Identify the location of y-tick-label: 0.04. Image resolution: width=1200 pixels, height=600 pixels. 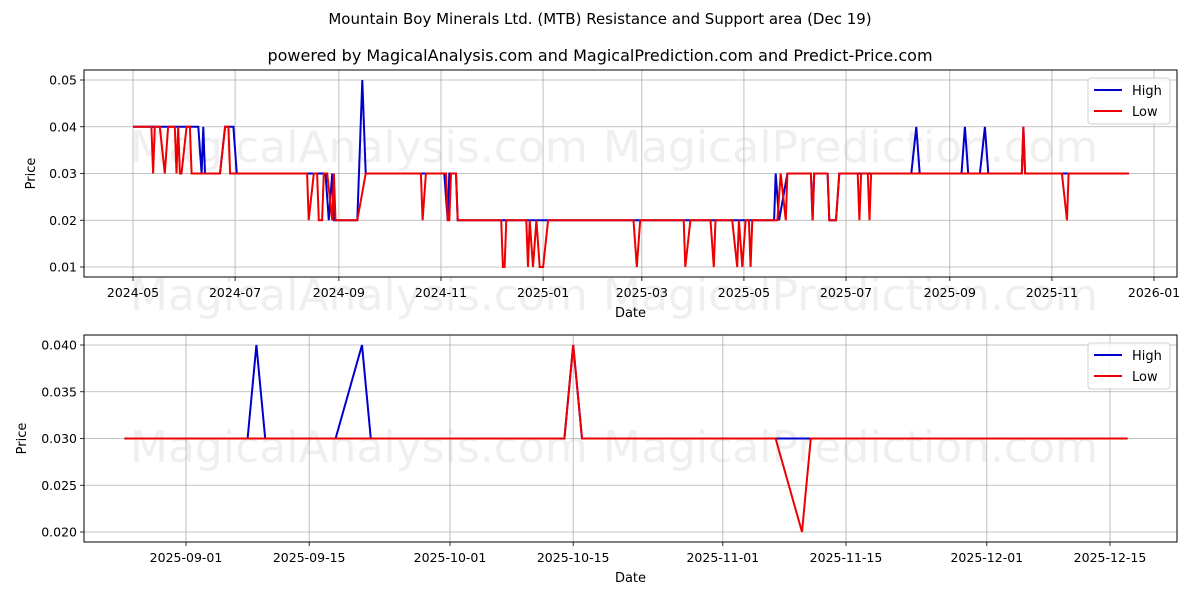
(63, 126).